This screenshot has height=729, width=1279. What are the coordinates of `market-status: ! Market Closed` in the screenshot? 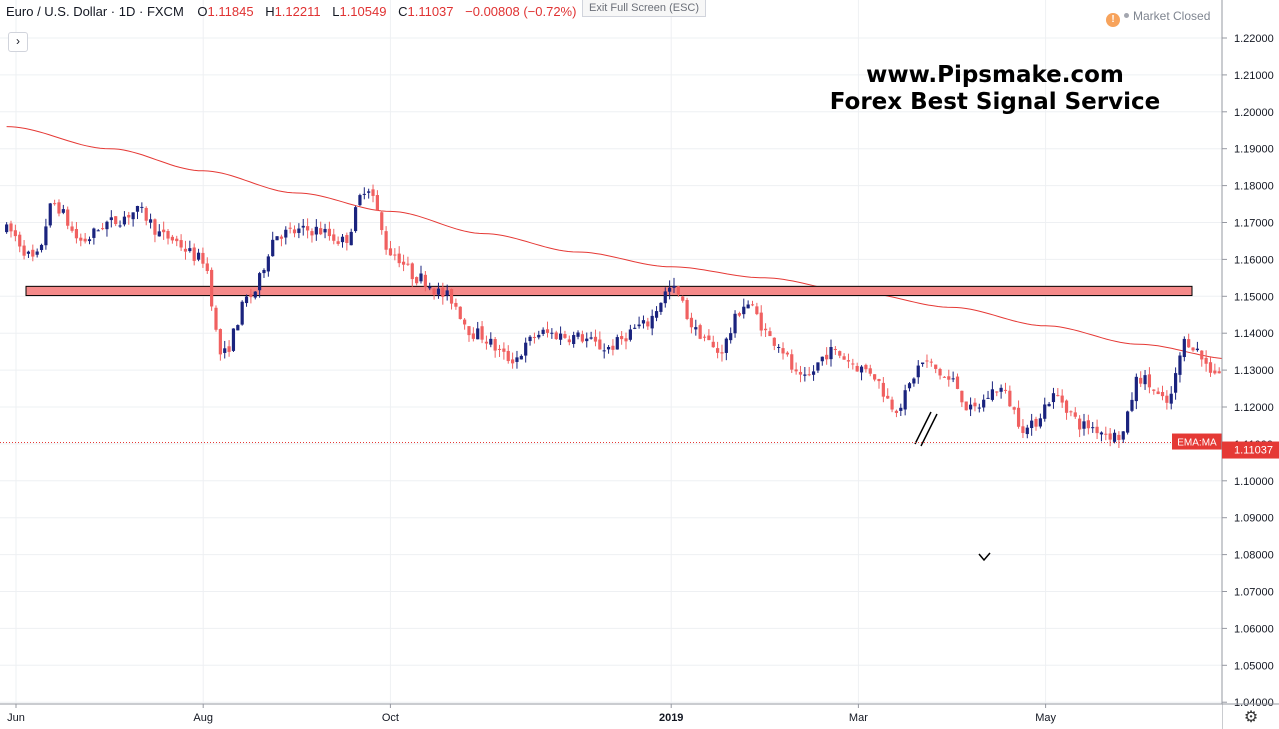 It's located at (1158, 18).